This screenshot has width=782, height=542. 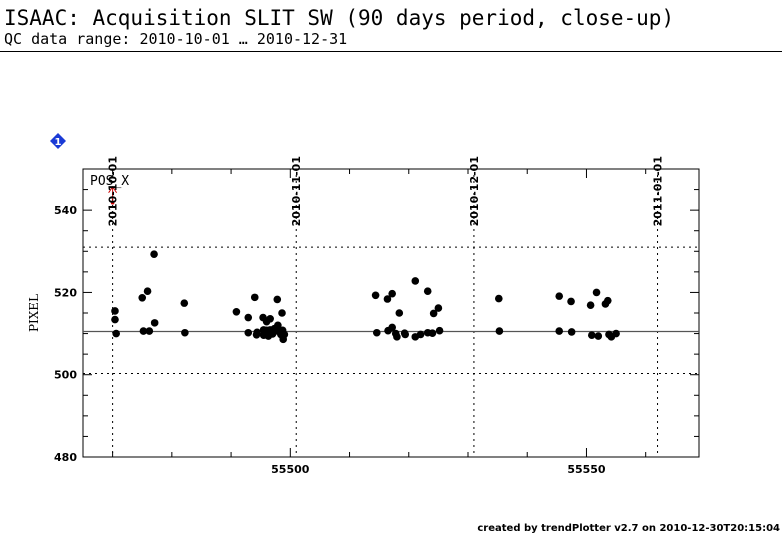 What do you see at coordinates (65, 375) in the screenshot?
I see `y-tick-label: 500` at bounding box center [65, 375].